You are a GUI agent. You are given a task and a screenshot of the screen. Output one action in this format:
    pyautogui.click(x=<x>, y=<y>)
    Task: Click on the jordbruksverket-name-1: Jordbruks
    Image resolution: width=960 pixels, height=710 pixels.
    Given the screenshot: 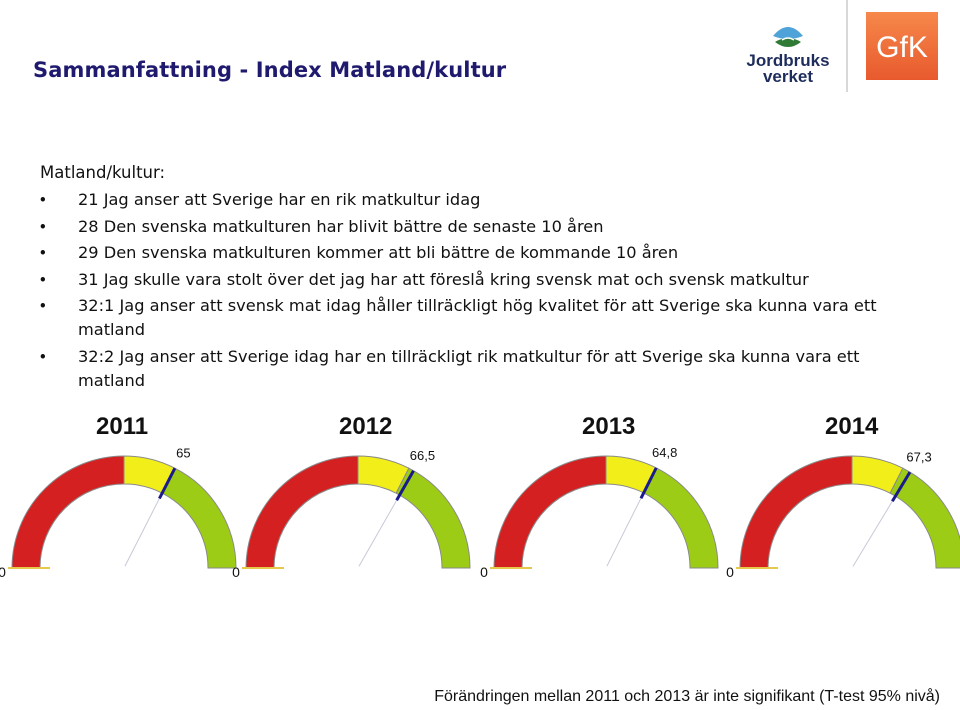 What is the action you would take?
    pyautogui.click(x=787, y=60)
    